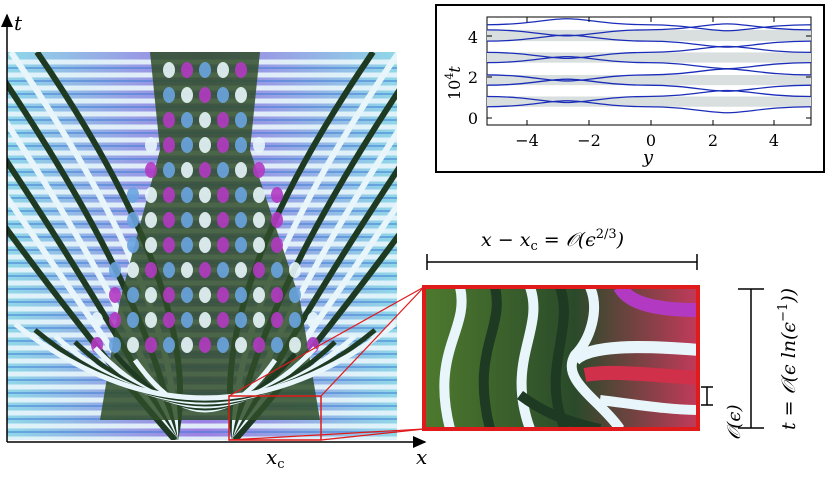  I want to click on zoom-line-top-right, so click(372, 341).